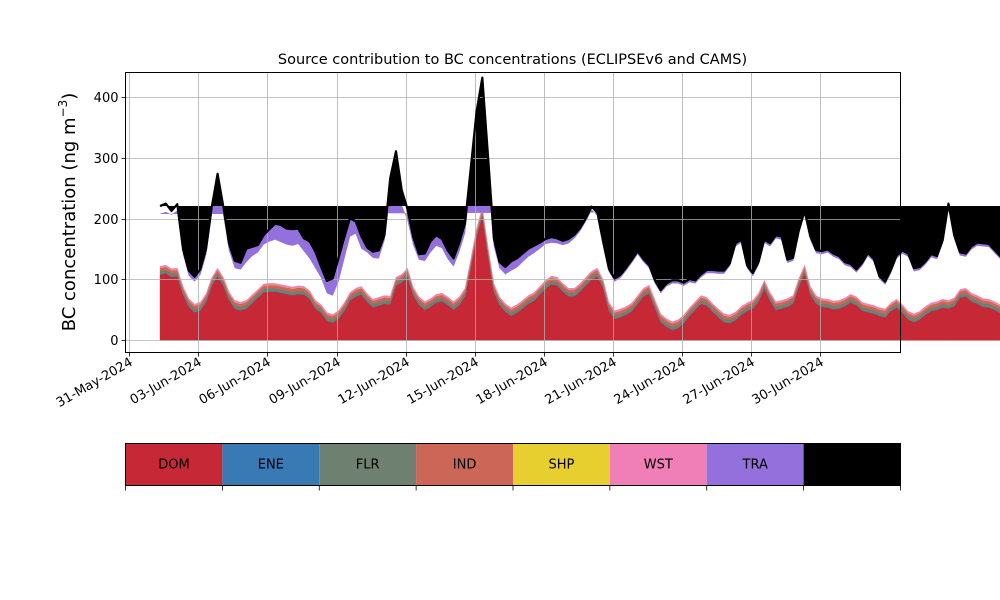  Describe the element at coordinates (512, 381) in the screenshot. I see `x-tick-label: 18-Jun-2024` at that location.